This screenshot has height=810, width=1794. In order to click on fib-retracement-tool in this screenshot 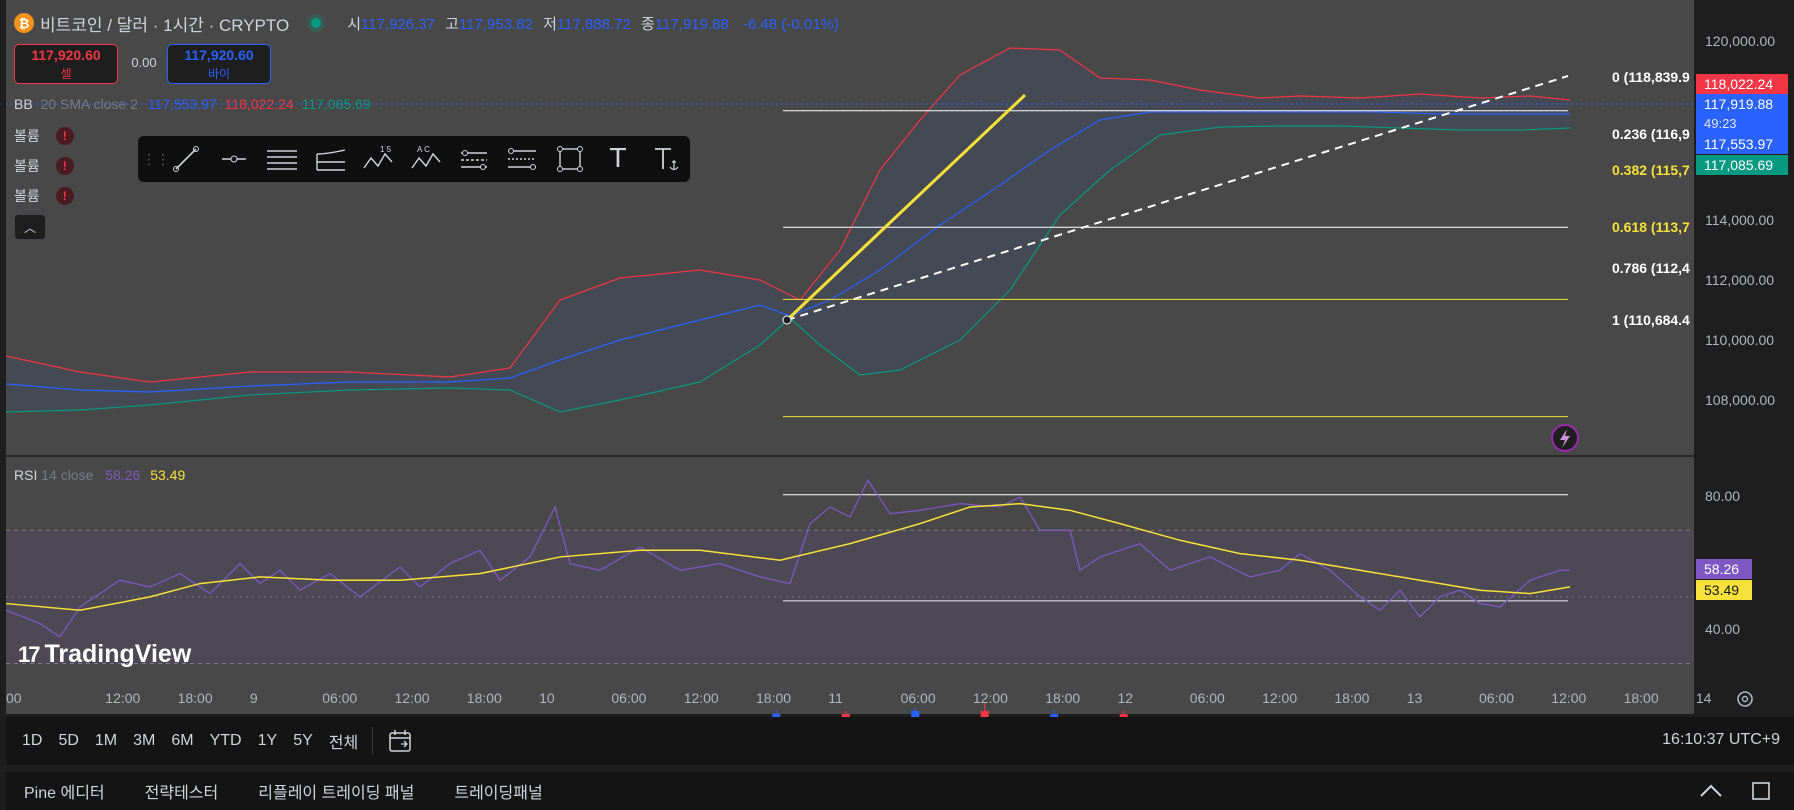, I will do `click(522, 159)`.